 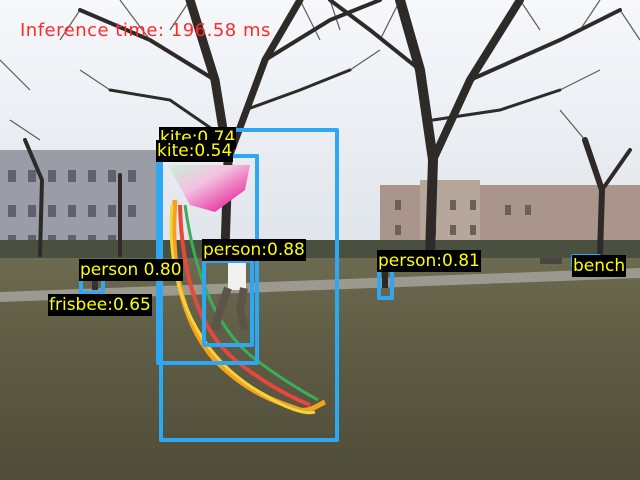 I want to click on detection-label-frisbee-0.65: frisbee:0.65, so click(x=100, y=305).